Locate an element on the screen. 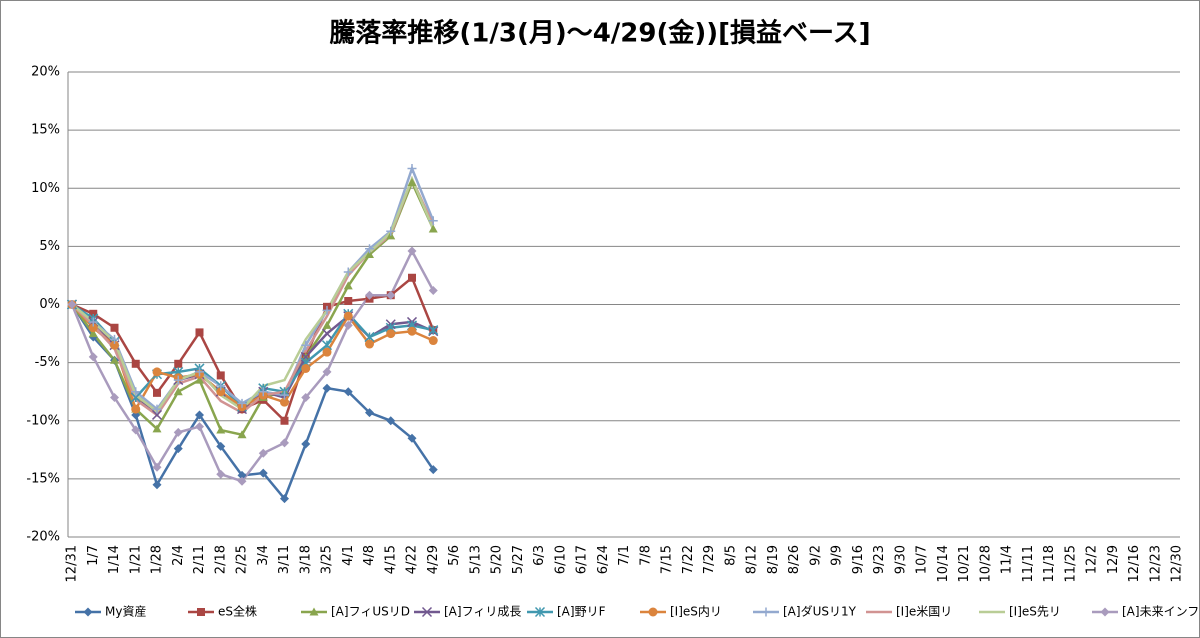  x-tick-label: 7/22 is located at coordinates (688, 559).